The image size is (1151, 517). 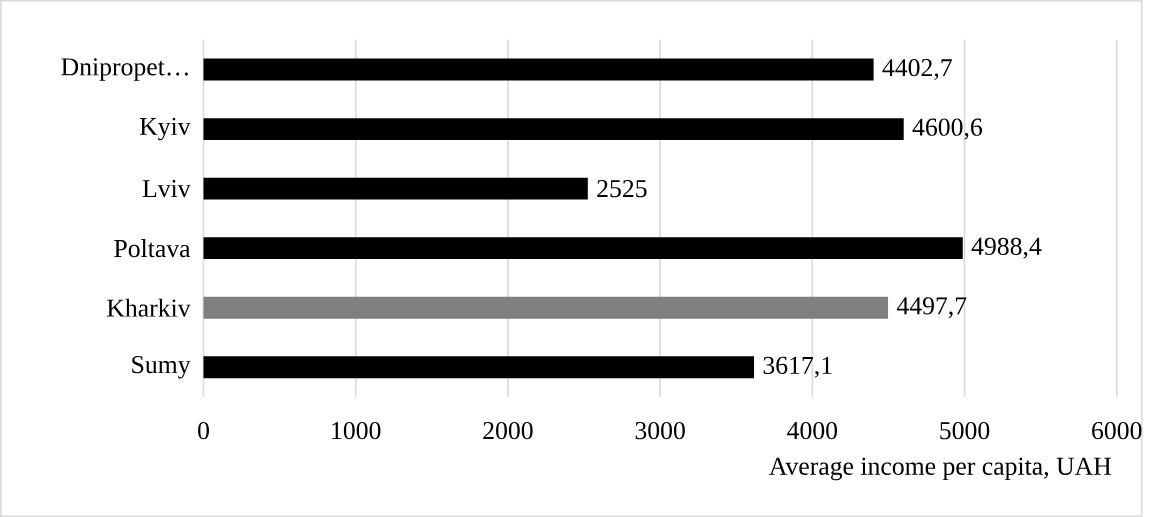 What do you see at coordinates (622, 188) in the screenshot?
I see `data-label: 2525` at bounding box center [622, 188].